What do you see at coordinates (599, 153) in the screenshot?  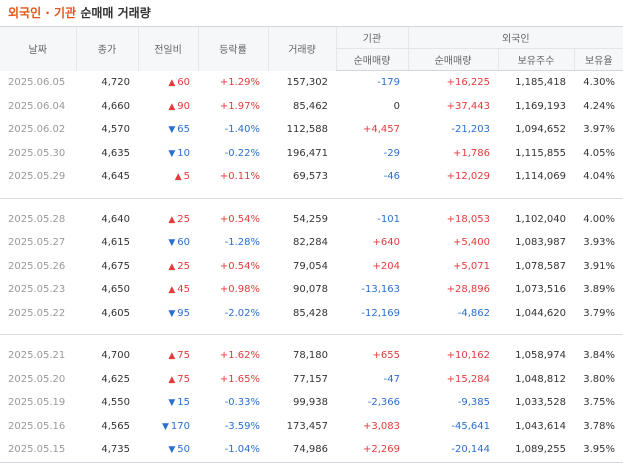 I see `cell-foreign-ratio: 4.05%` at bounding box center [599, 153].